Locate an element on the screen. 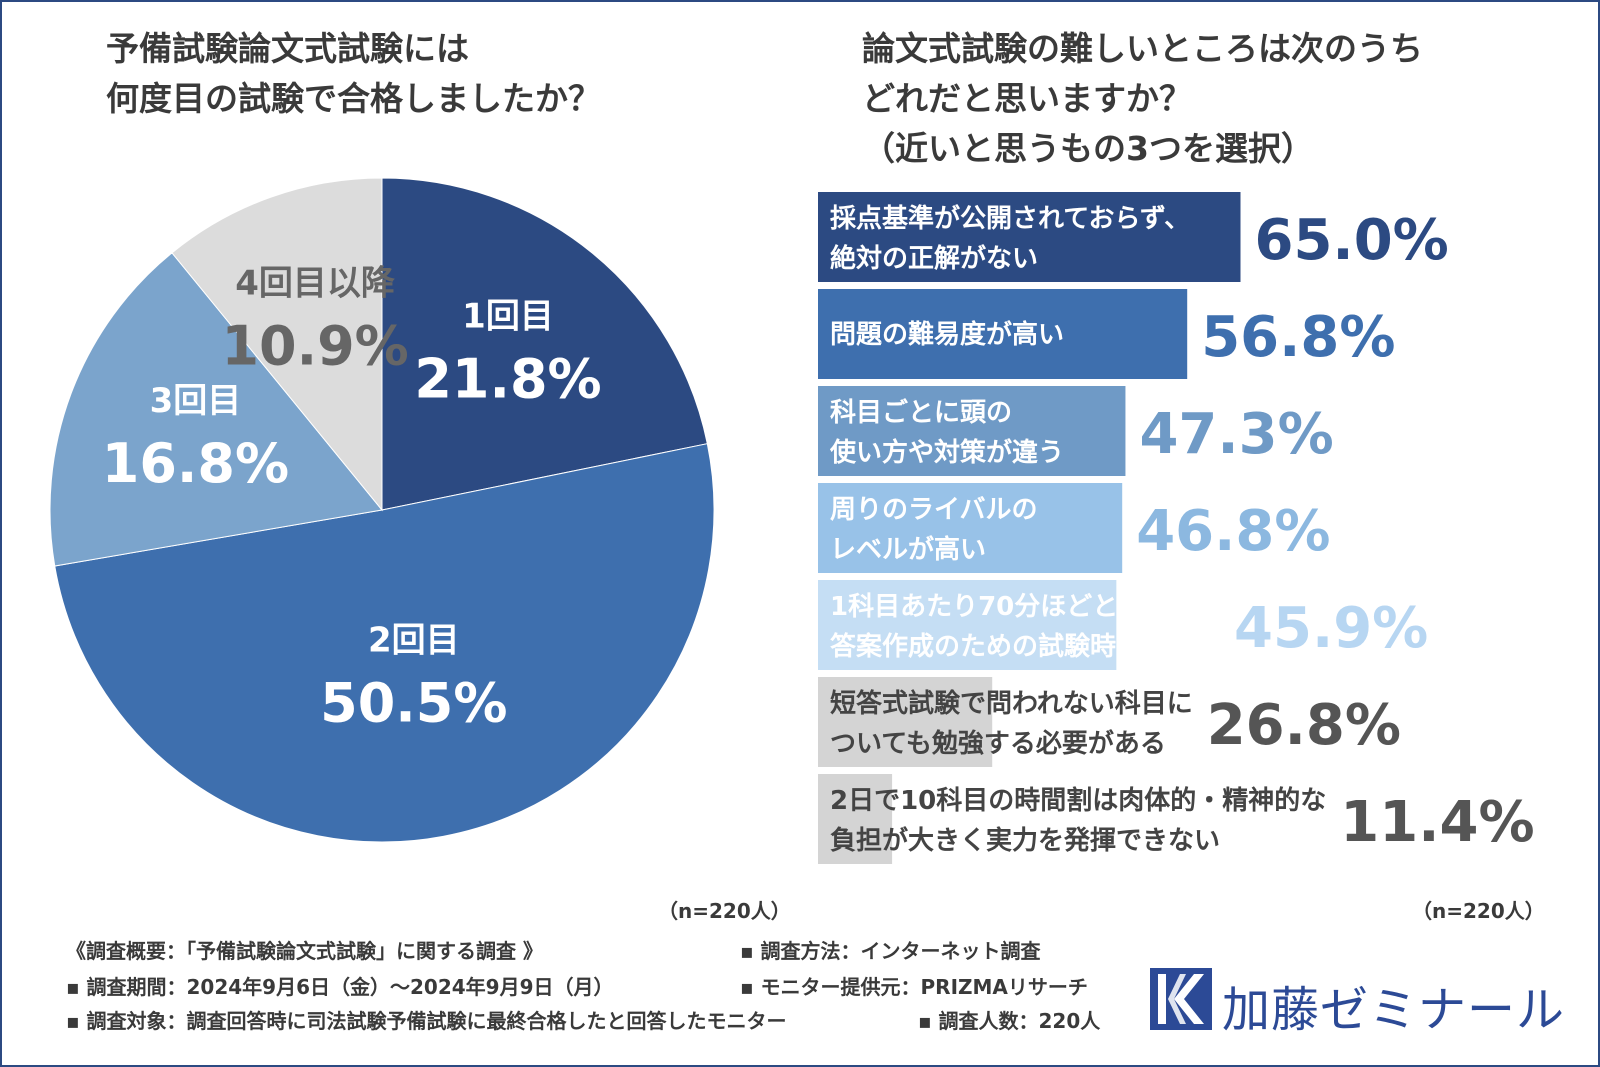 The width and height of the screenshot is (1600, 1067). footer-count: ▪ 調査人数：220人 is located at coordinates (1009, 1021).